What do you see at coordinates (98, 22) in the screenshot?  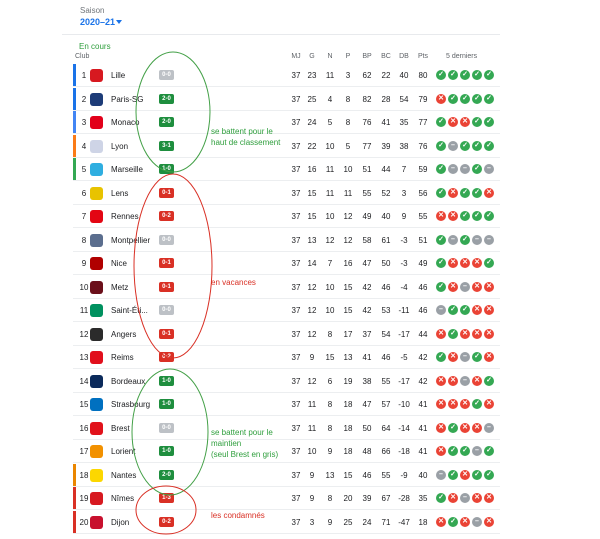 I see `season-selector: 2020–21` at bounding box center [98, 22].